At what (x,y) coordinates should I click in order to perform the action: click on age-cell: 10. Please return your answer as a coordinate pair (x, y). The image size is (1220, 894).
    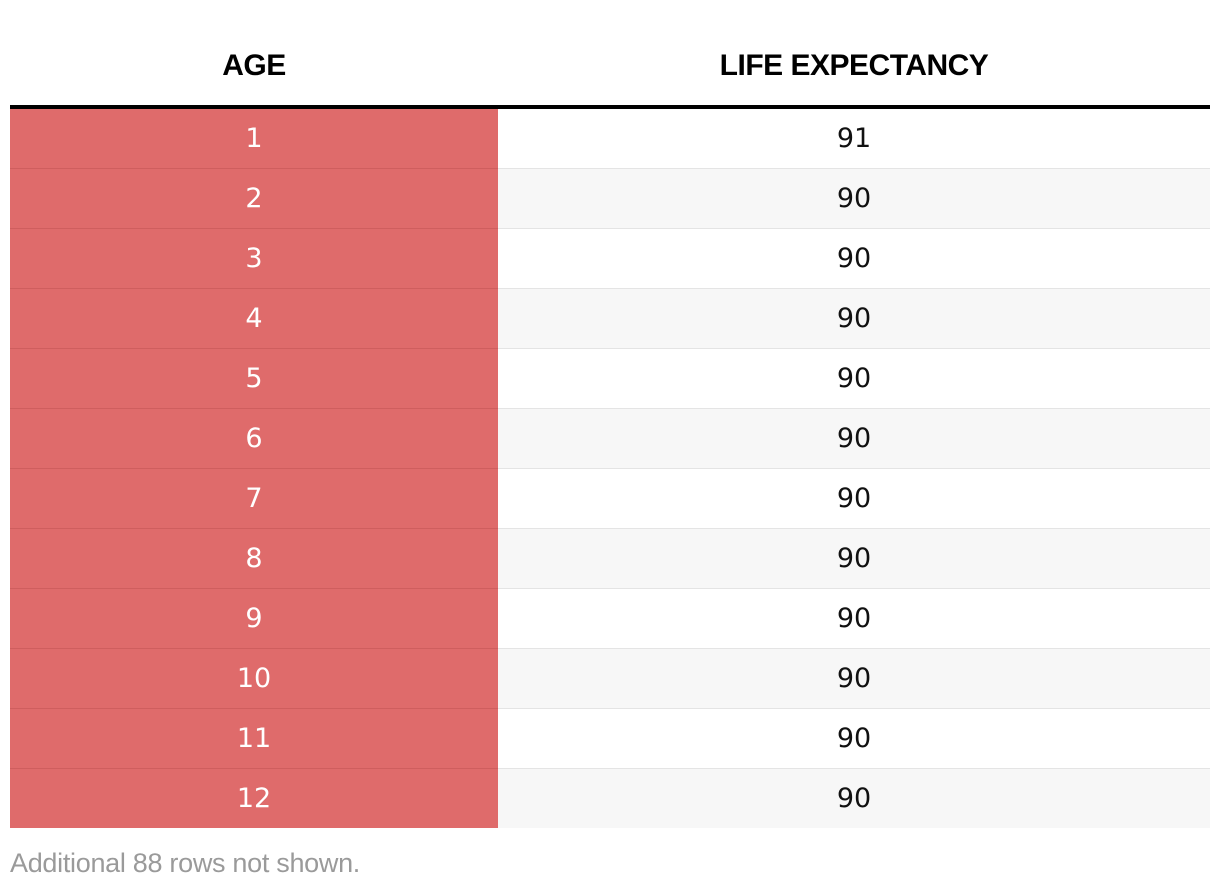
    Looking at the image, I should click on (254, 678).